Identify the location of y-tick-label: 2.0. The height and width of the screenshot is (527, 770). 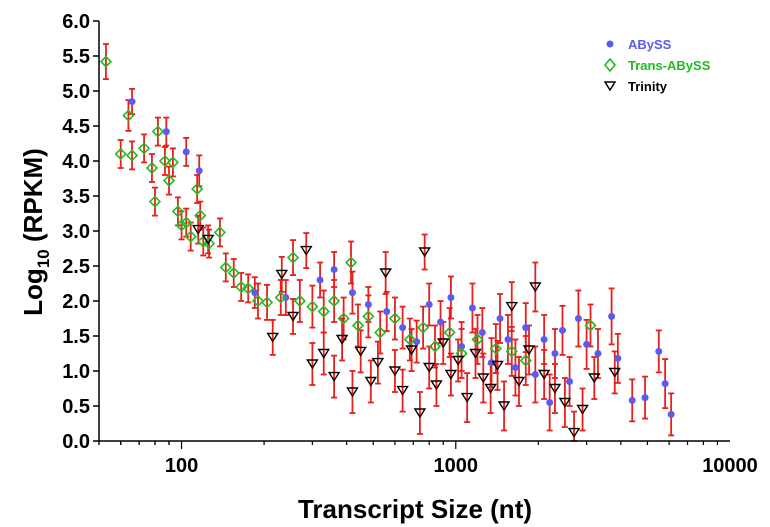
(76, 302).